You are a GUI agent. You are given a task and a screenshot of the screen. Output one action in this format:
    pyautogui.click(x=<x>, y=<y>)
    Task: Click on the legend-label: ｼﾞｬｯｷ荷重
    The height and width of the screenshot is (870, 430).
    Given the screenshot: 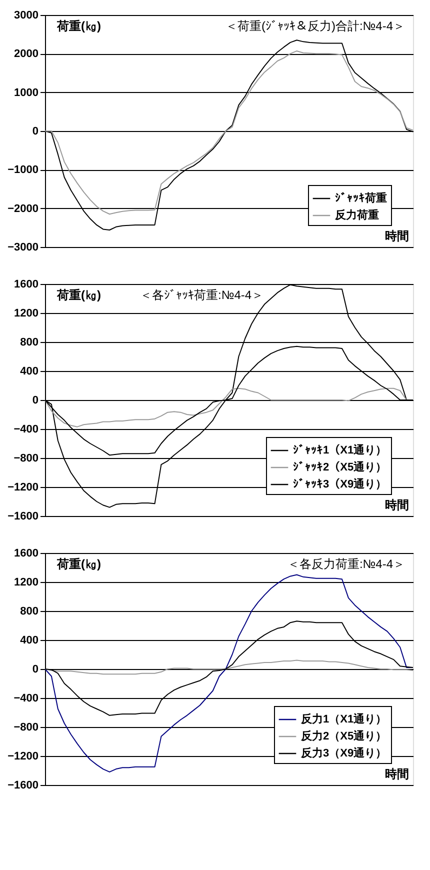 What is the action you would take?
    pyautogui.click(x=361, y=198)
    